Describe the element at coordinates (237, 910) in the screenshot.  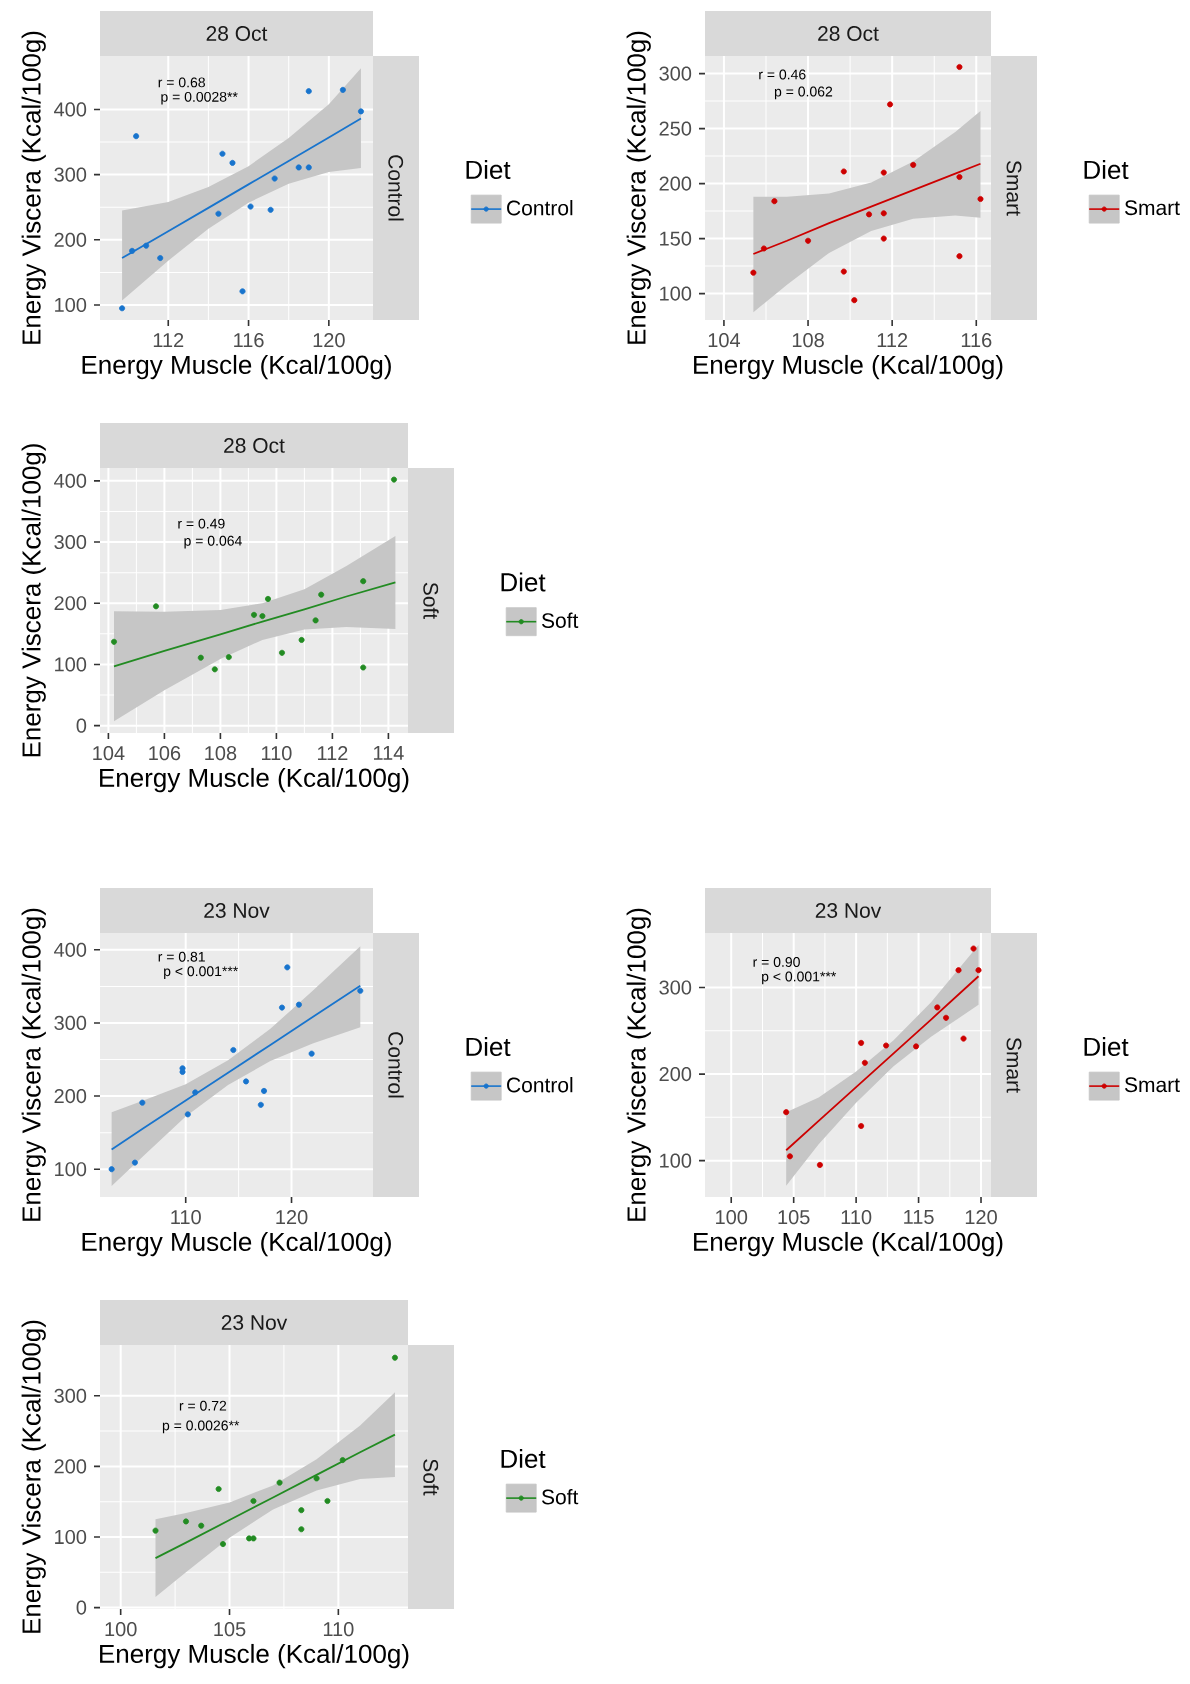
I see `chart-title: 23 Nov` at that location.